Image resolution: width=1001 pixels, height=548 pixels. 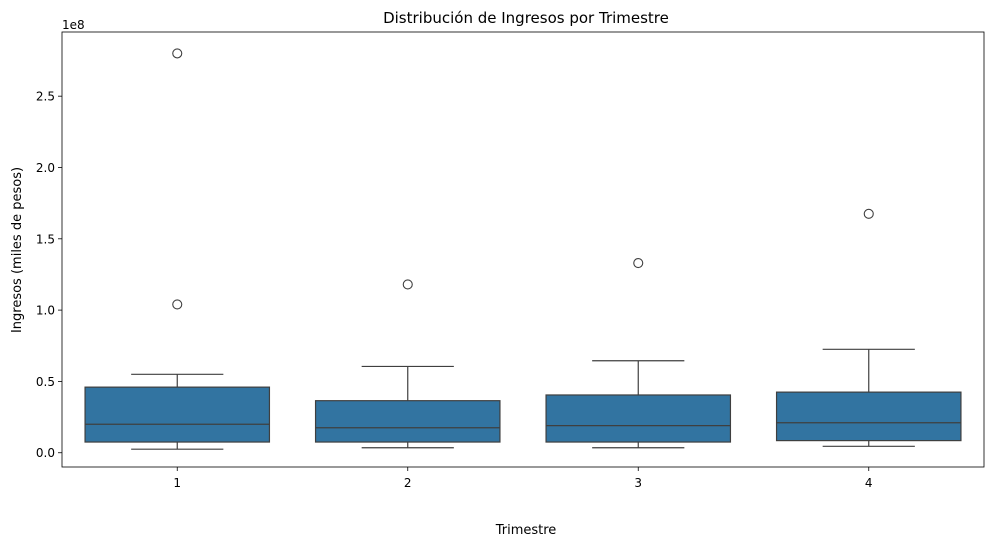 What do you see at coordinates (638, 483) in the screenshot?
I see `x-tick-label: 3` at bounding box center [638, 483].